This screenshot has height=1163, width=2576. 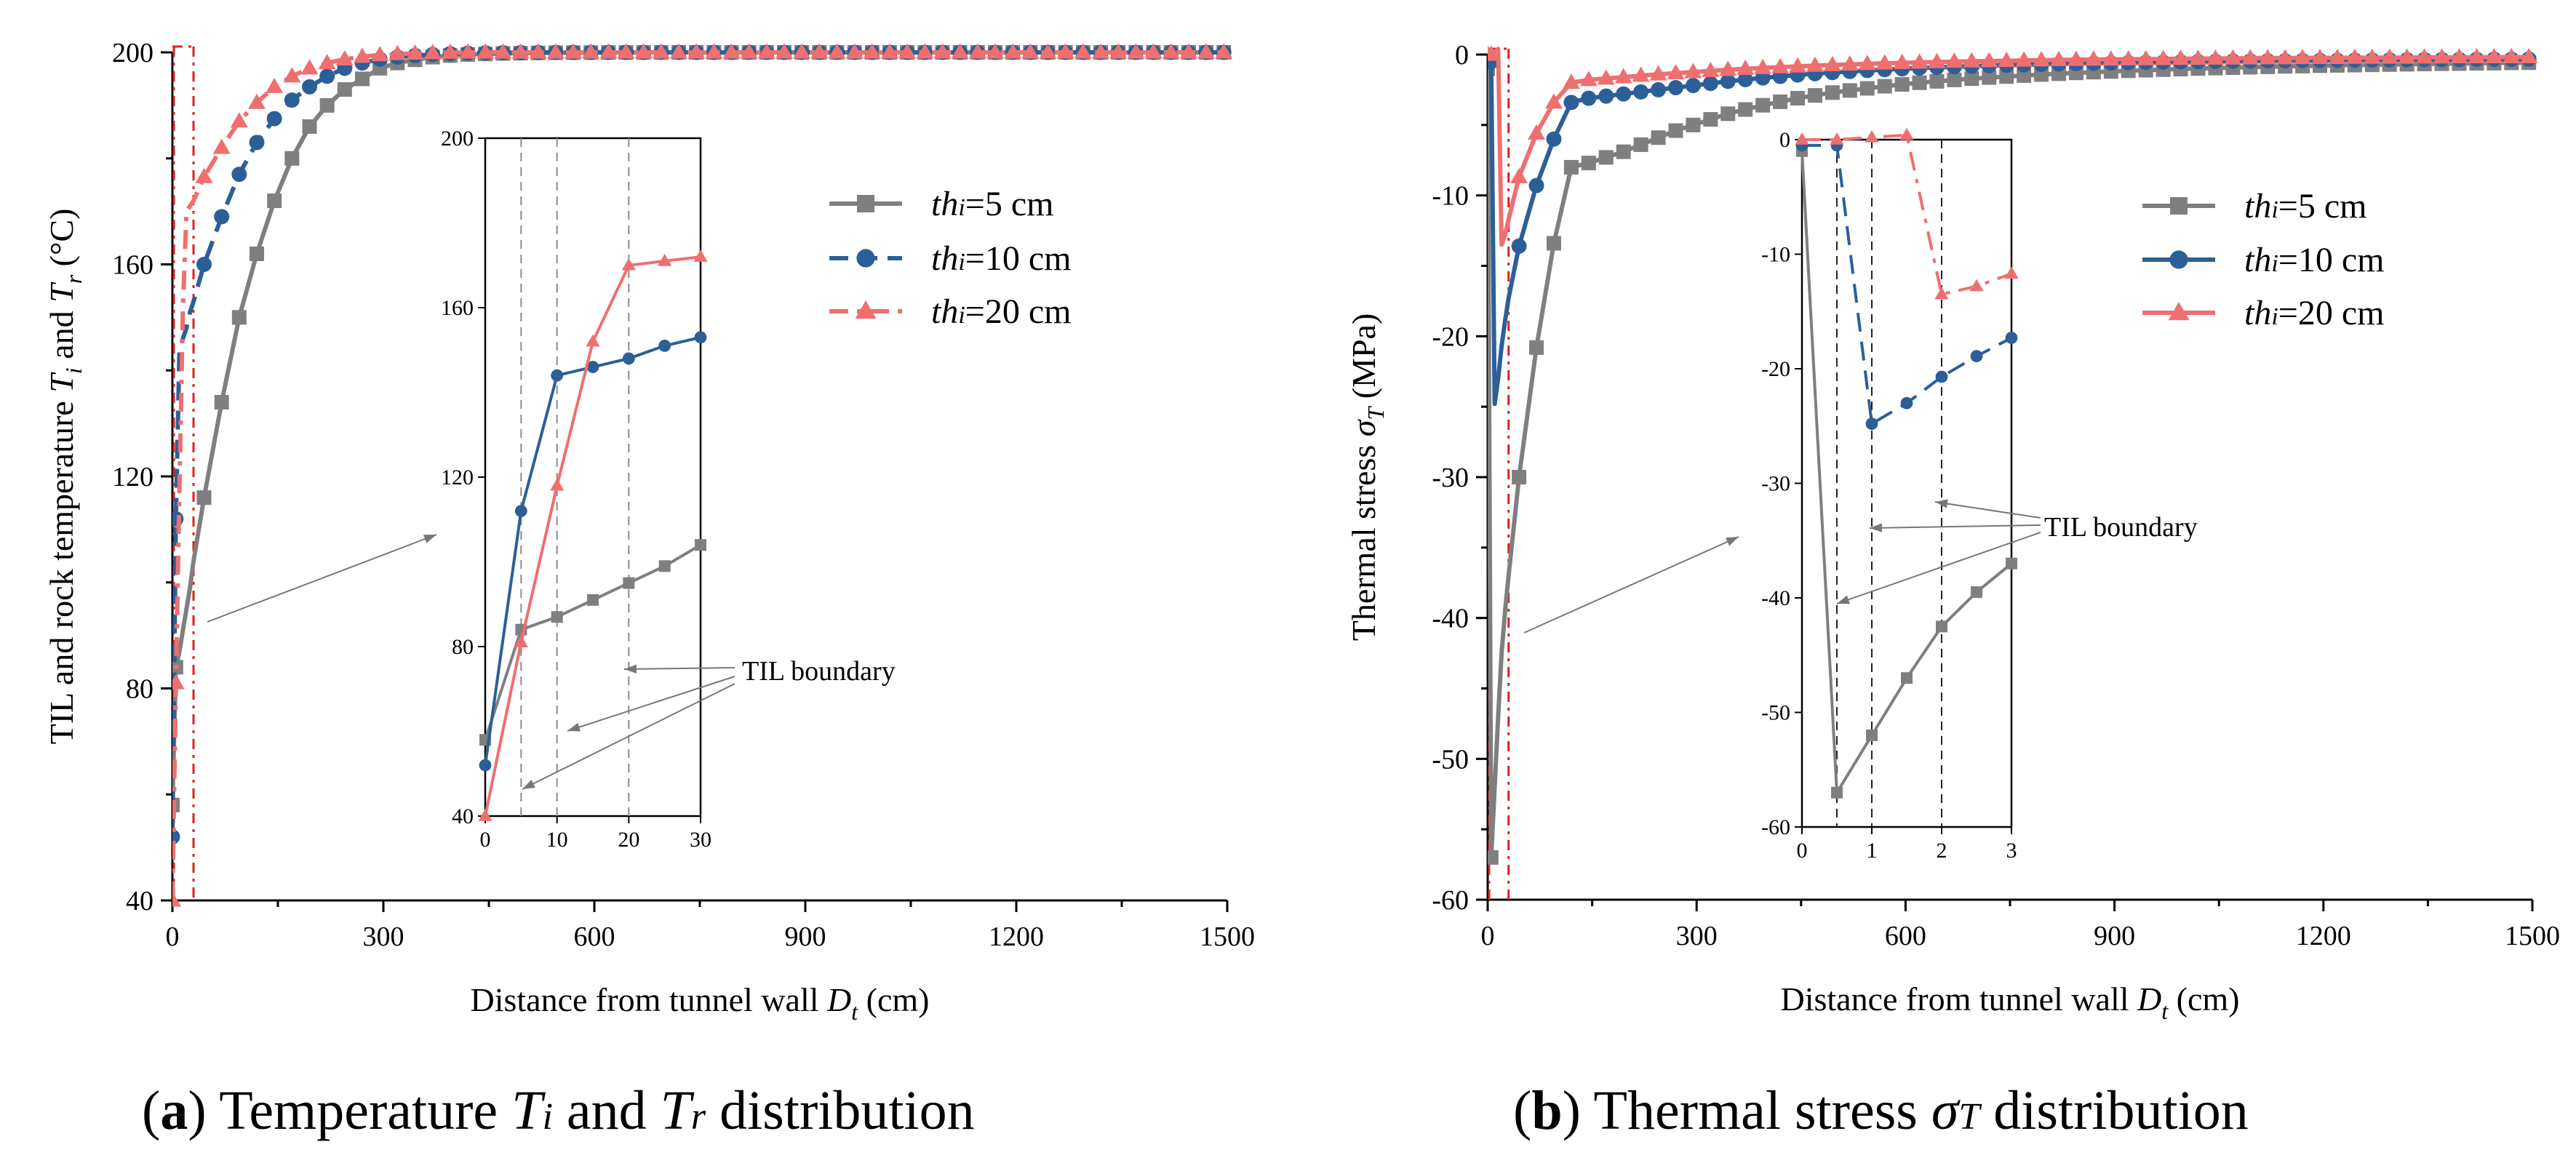 What do you see at coordinates (457, 477) in the screenshot?
I see `inset-y-tick-label: 120` at bounding box center [457, 477].